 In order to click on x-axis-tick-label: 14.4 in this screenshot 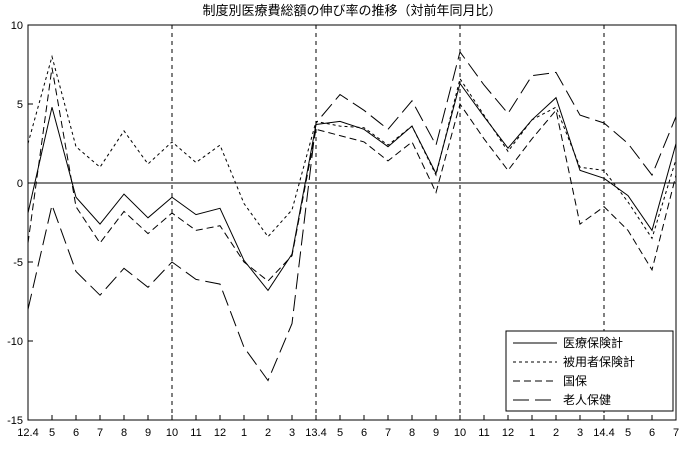, I will do `click(603, 433)`.